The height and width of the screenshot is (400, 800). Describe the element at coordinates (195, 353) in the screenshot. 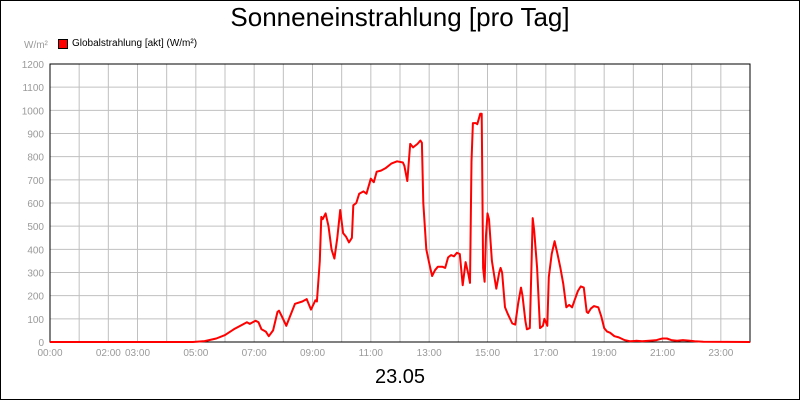

I see `x-tick-label: 05:00` at that location.